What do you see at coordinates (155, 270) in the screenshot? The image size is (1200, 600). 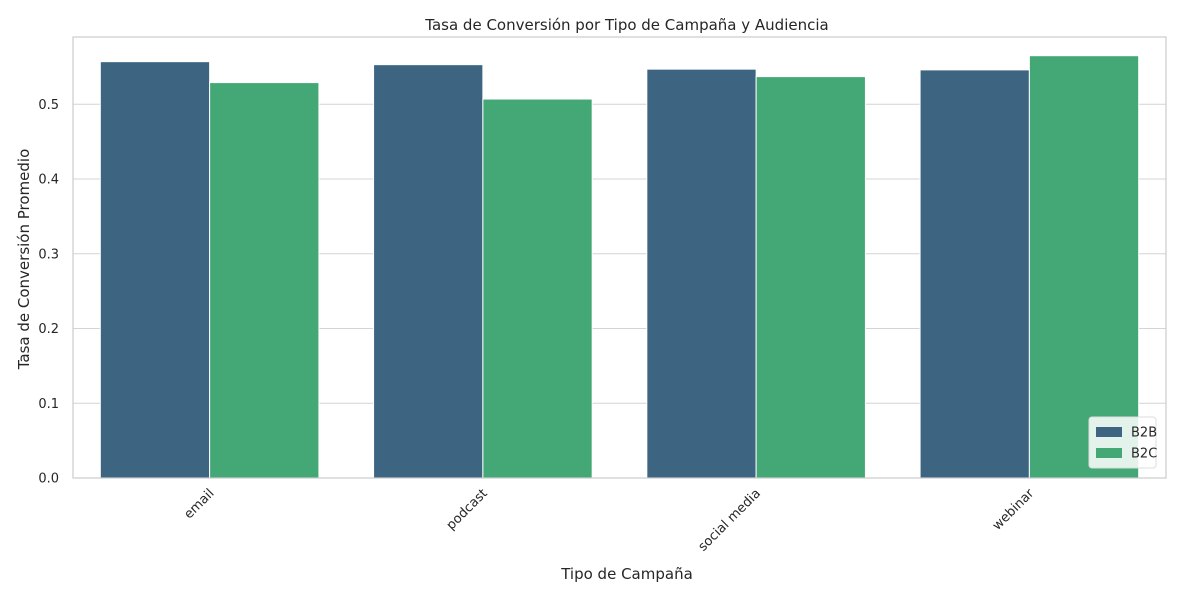 I see `bar-b2b-email` at bounding box center [155, 270].